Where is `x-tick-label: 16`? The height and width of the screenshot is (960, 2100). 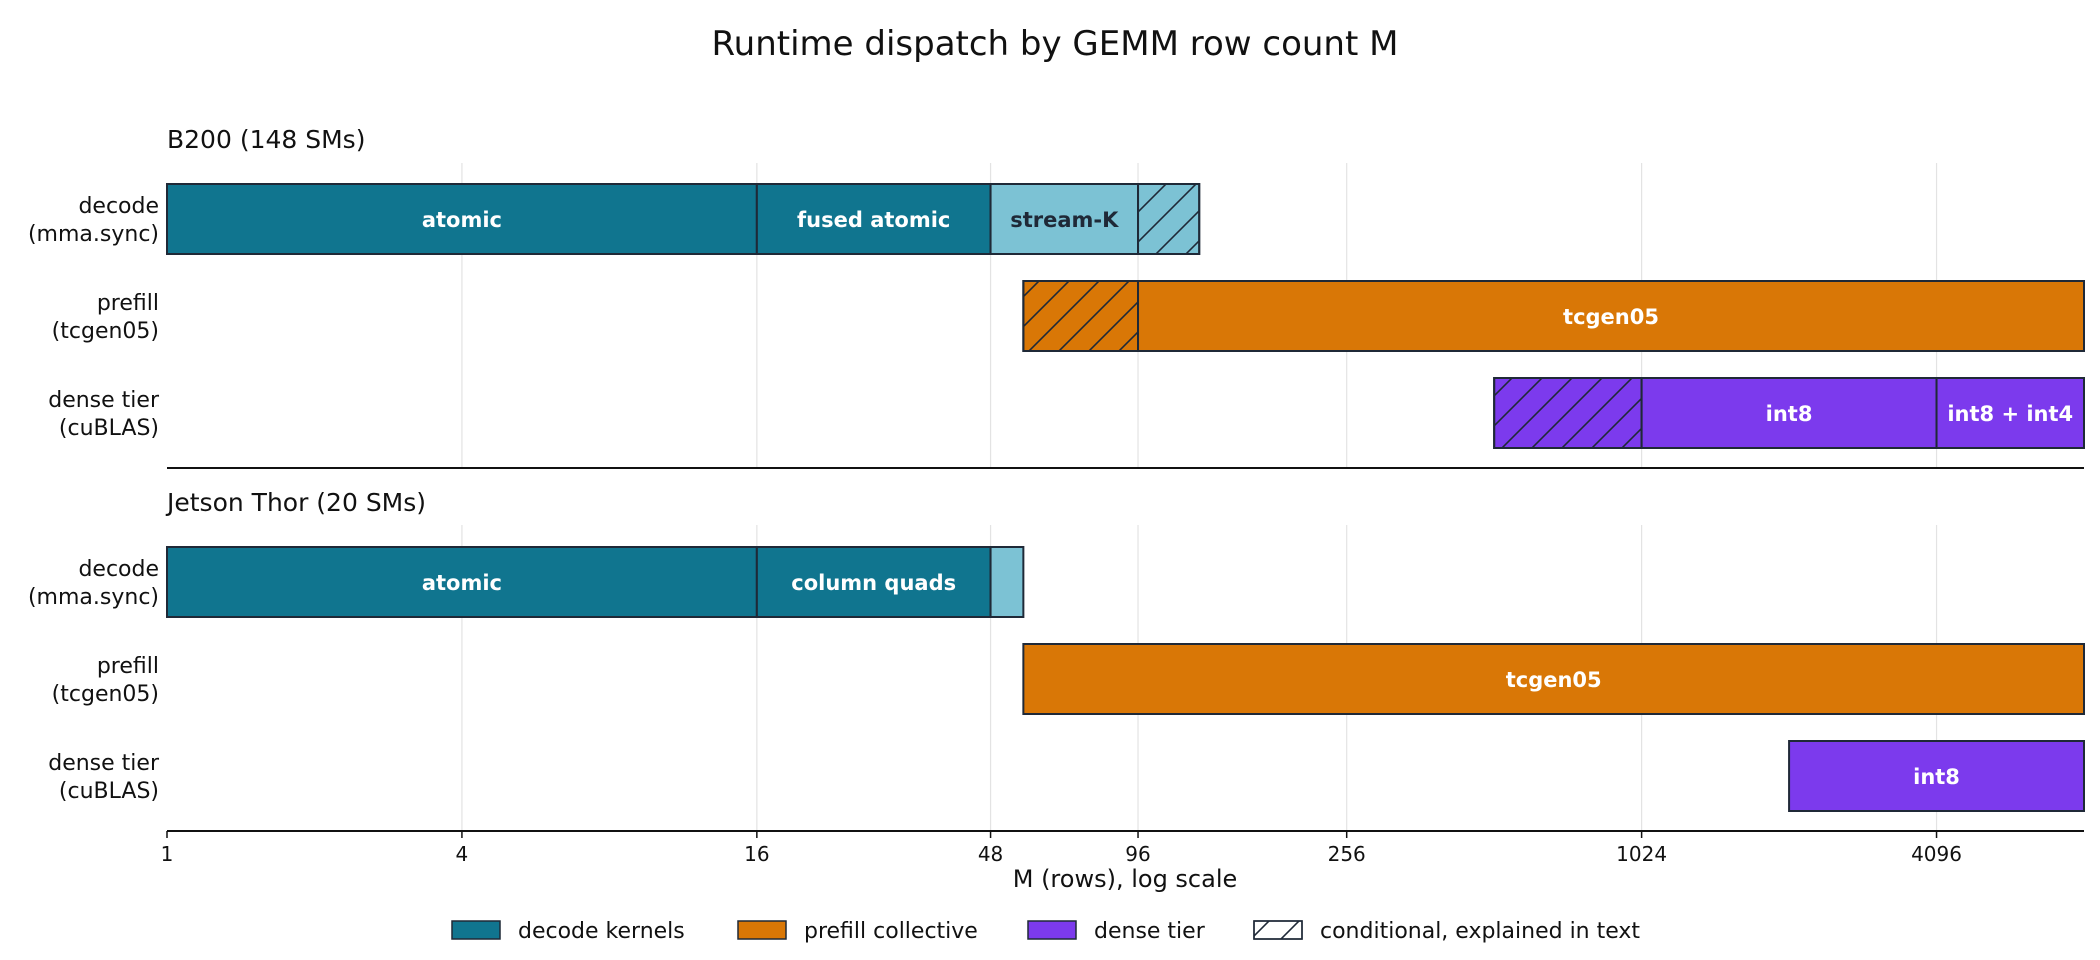
x-tick-label: 16 is located at coordinates (756, 854).